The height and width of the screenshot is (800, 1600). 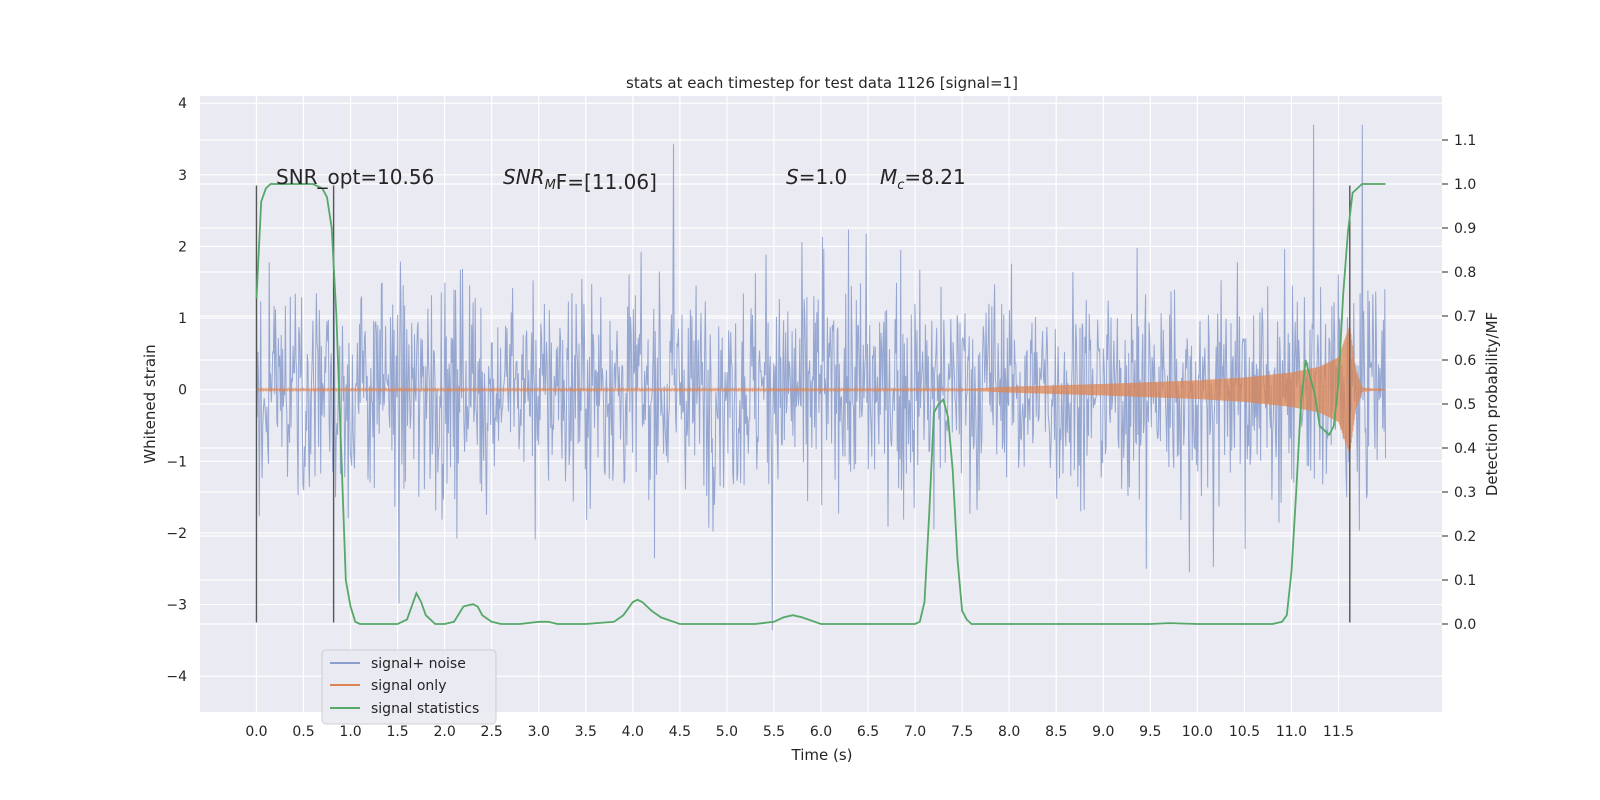 What do you see at coordinates (1492, 404) in the screenshot?
I see `y-right-axis-label: Detection probability/MF` at bounding box center [1492, 404].